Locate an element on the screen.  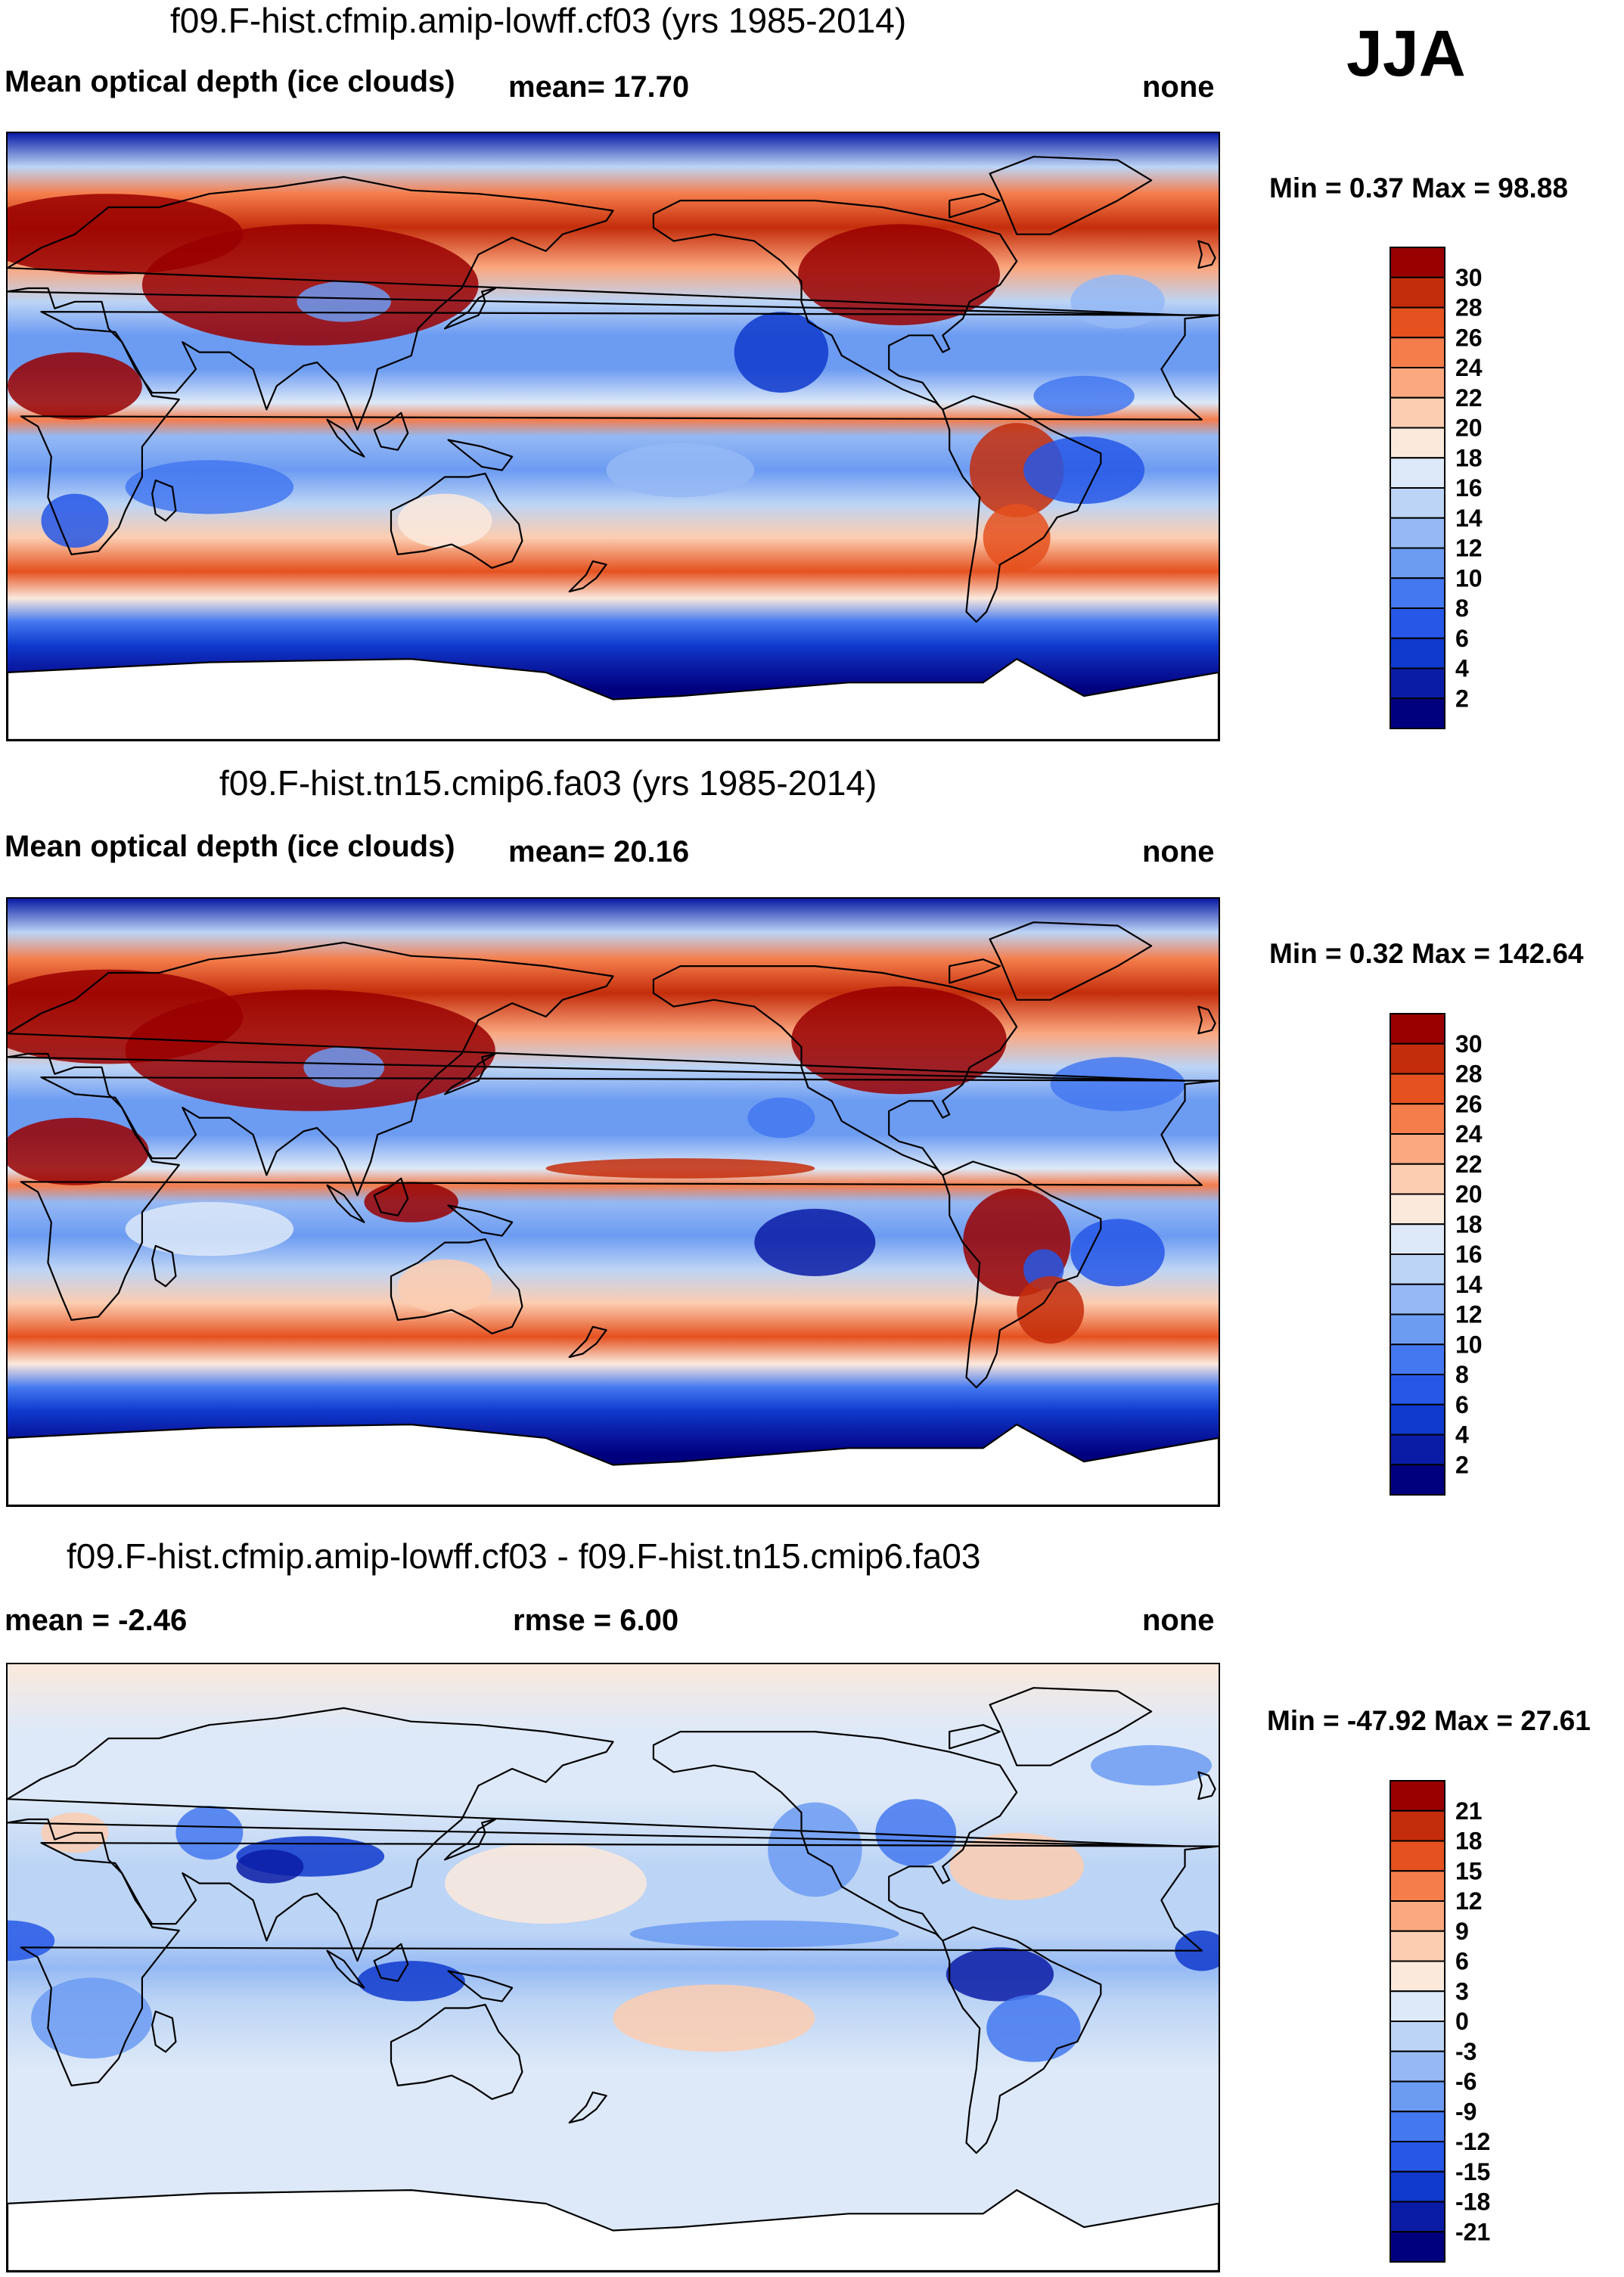
coastline-australia is located at coordinates (456, 1286).